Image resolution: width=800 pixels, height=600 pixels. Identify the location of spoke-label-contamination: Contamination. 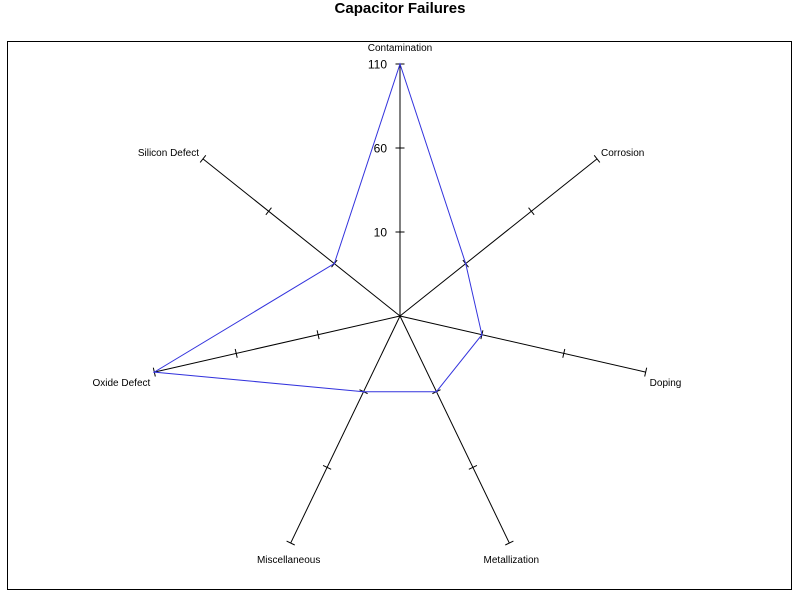
(400, 48).